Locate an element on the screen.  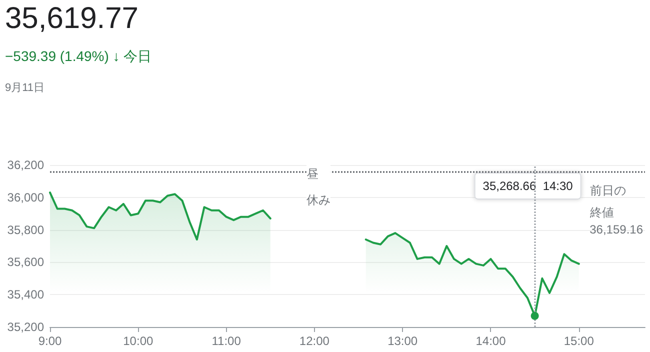
y-tick-label: 36,000 is located at coordinates (25, 197).